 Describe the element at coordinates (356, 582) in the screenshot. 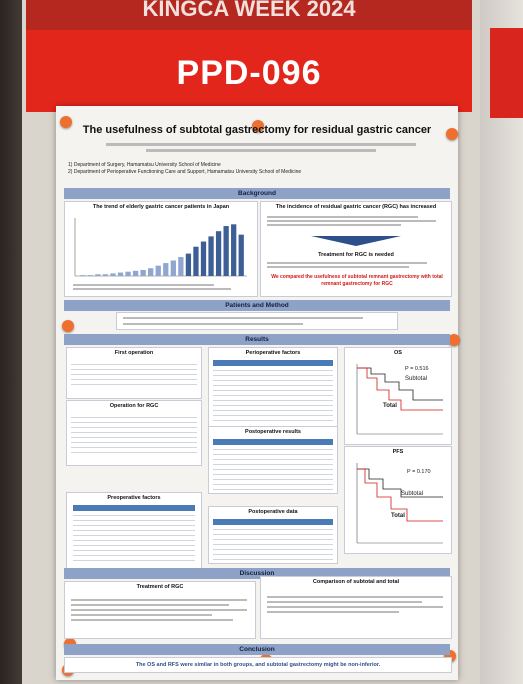

I see `comparison-title: Comparison of subtotal and total` at that location.